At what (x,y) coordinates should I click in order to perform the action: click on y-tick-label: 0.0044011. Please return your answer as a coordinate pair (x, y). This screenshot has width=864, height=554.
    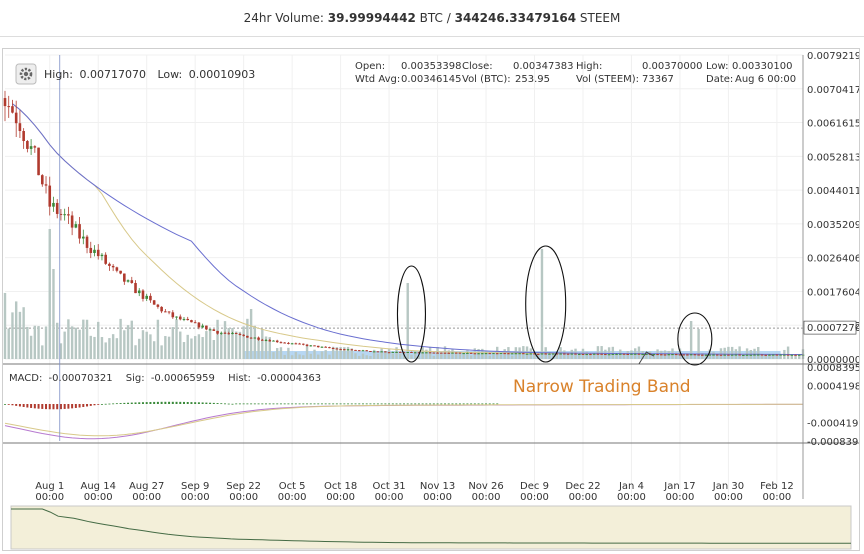
    Looking at the image, I should click on (833, 191).